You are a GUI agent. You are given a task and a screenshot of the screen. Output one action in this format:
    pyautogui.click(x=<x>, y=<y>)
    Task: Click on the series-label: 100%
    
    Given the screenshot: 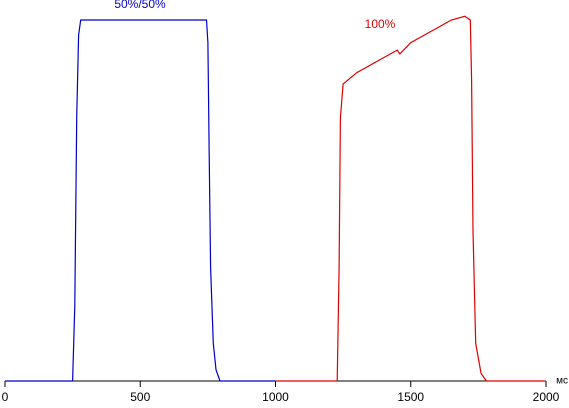 What is the action you would take?
    pyautogui.click(x=380, y=24)
    